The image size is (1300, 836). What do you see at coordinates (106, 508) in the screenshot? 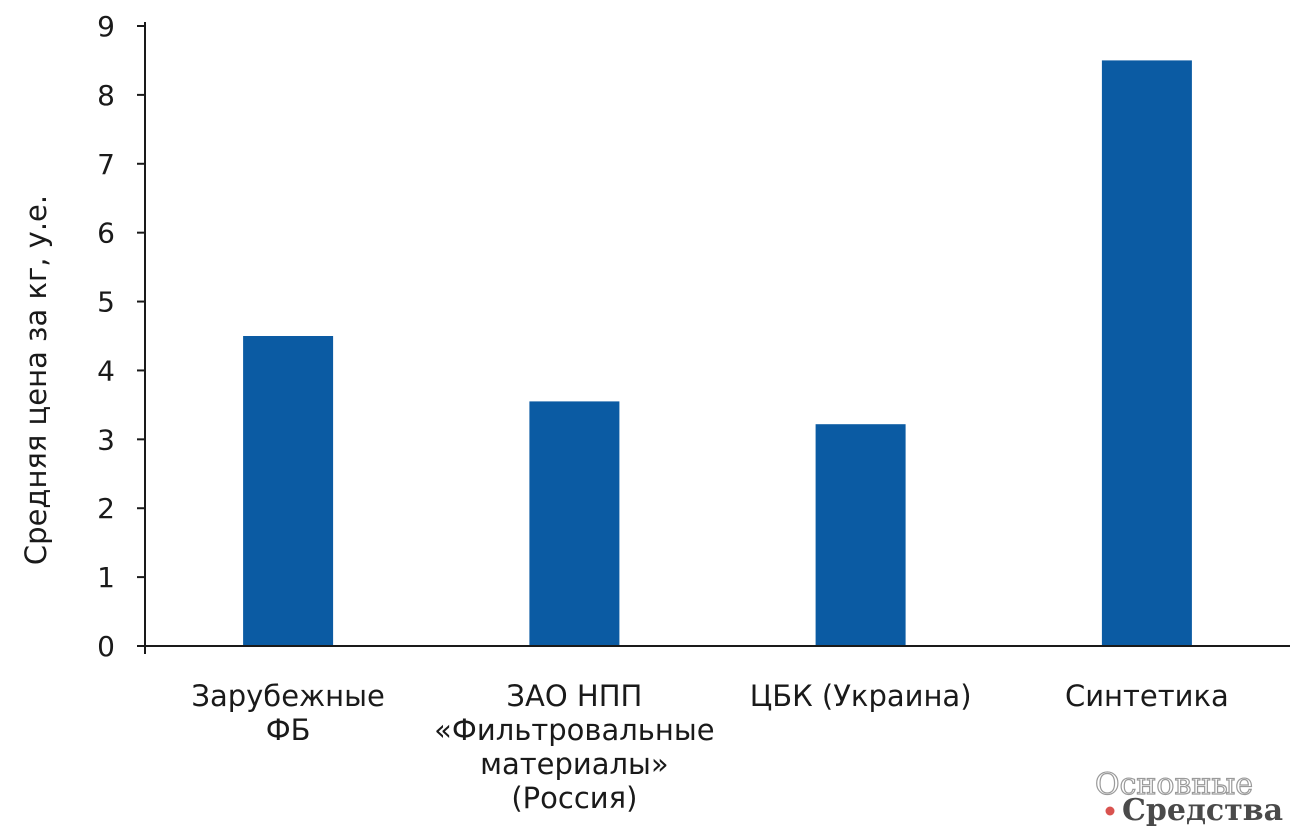
I see `y-tick-label-2: 2` at bounding box center [106, 508].